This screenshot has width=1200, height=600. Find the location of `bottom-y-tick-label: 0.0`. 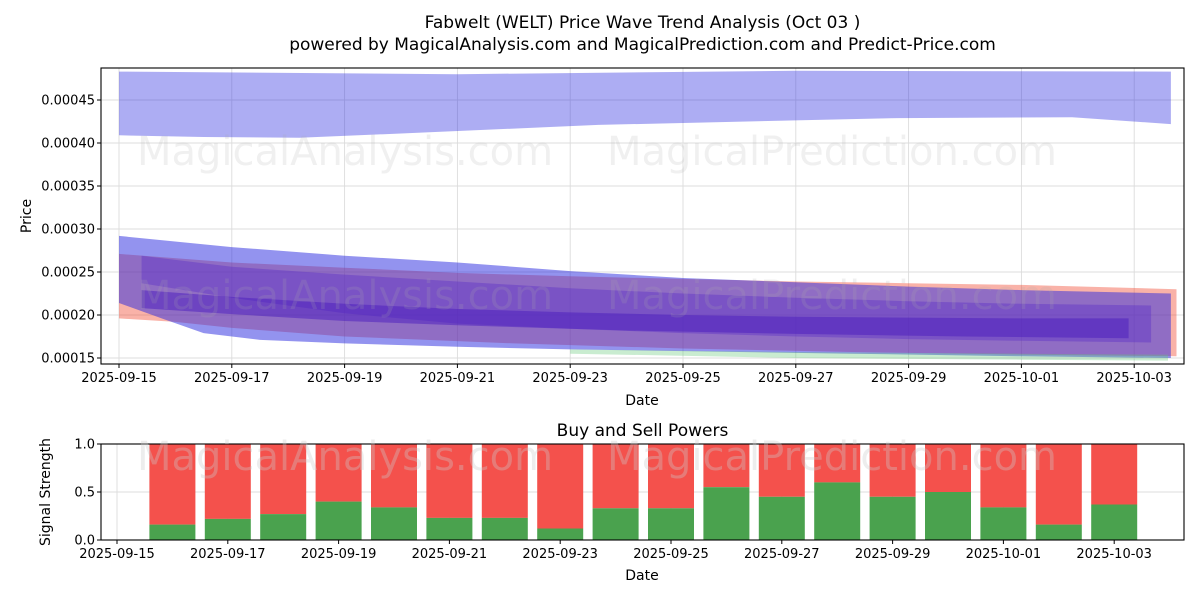

bottom-y-tick-label: 0.0 is located at coordinates (84, 541).